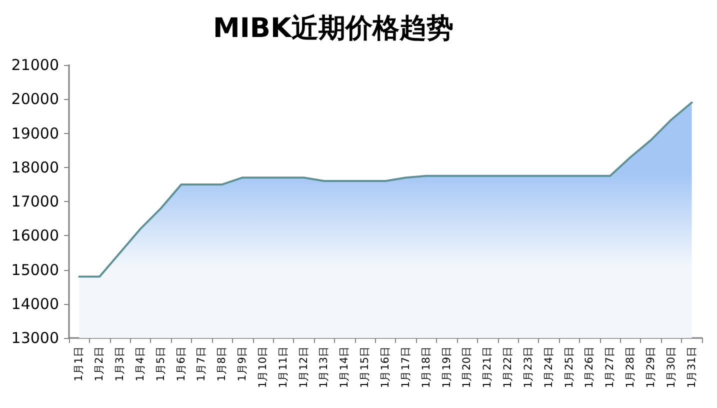 The image size is (717, 408). Describe the element at coordinates (610, 367) in the screenshot. I see `x-tick-label: 1月27日` at that location.